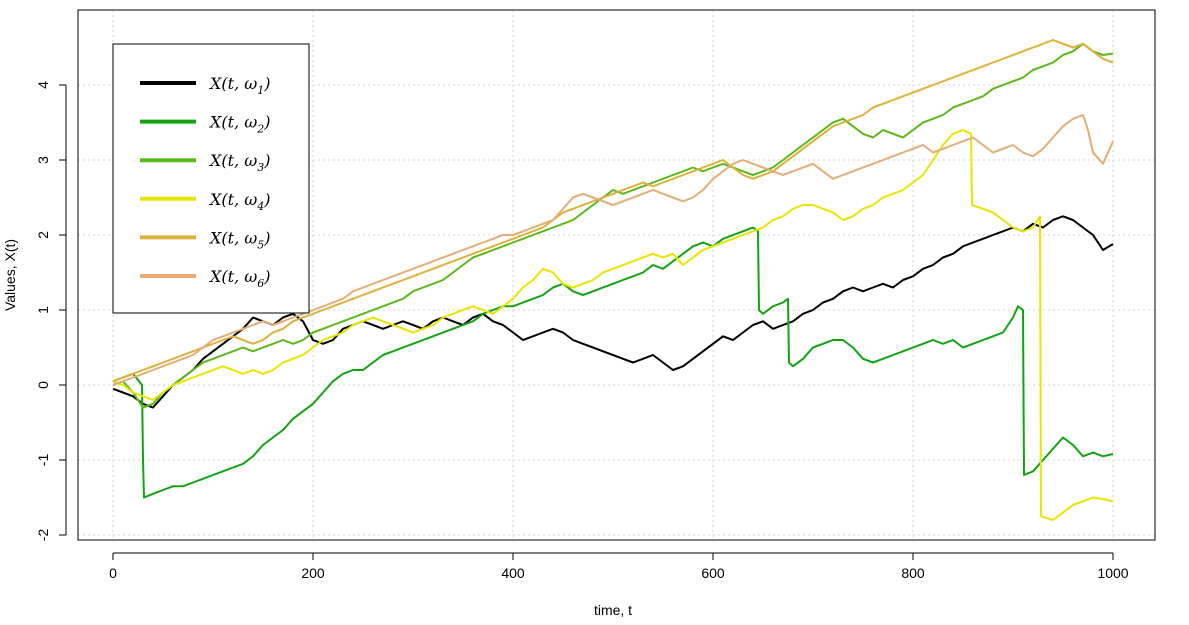 The image size is (1189, 625). I want to click on legend-box, so click(211, 178).